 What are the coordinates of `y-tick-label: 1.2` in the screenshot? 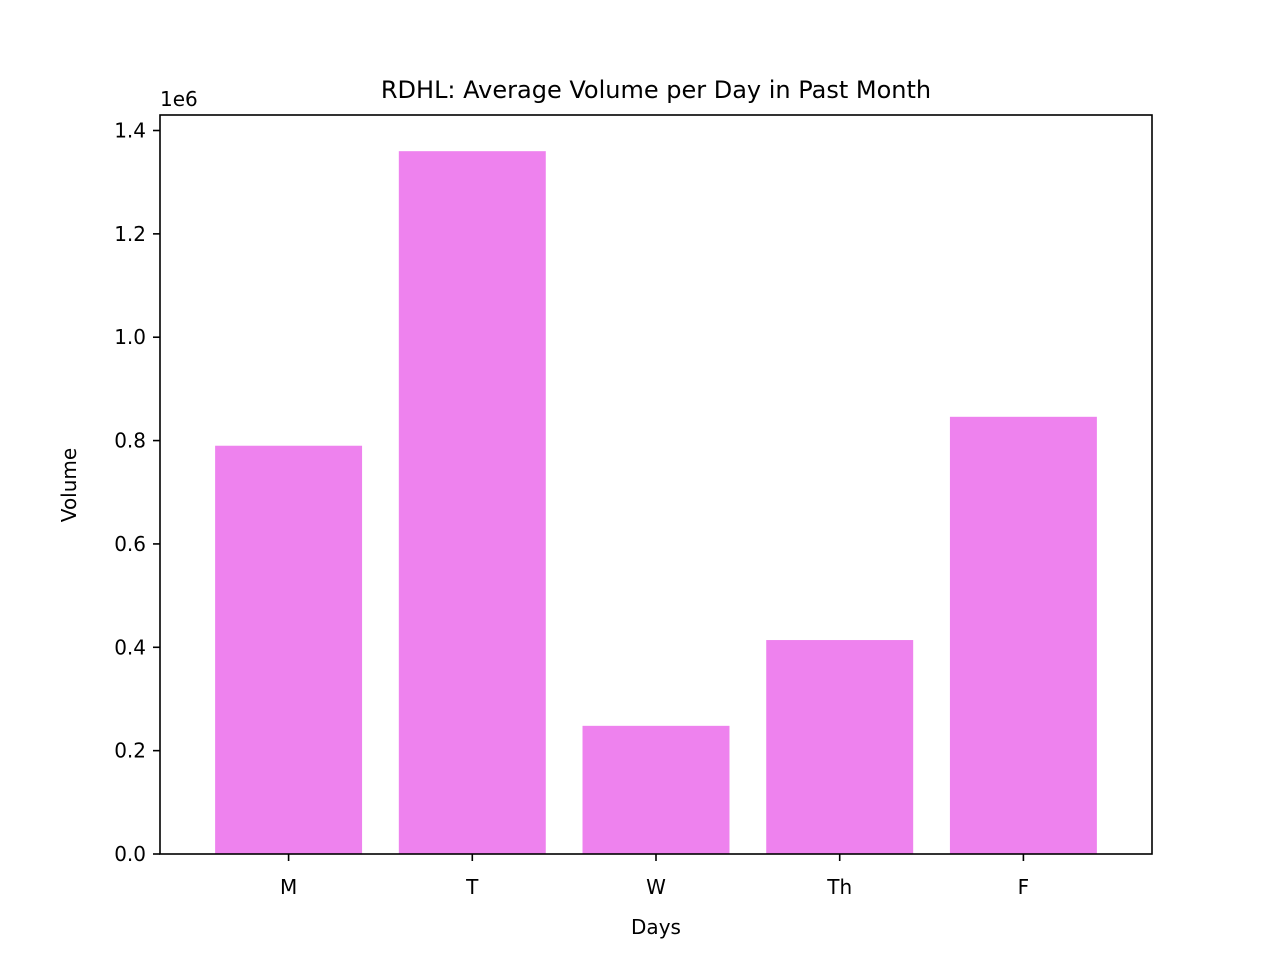 It's located at (130, 234).